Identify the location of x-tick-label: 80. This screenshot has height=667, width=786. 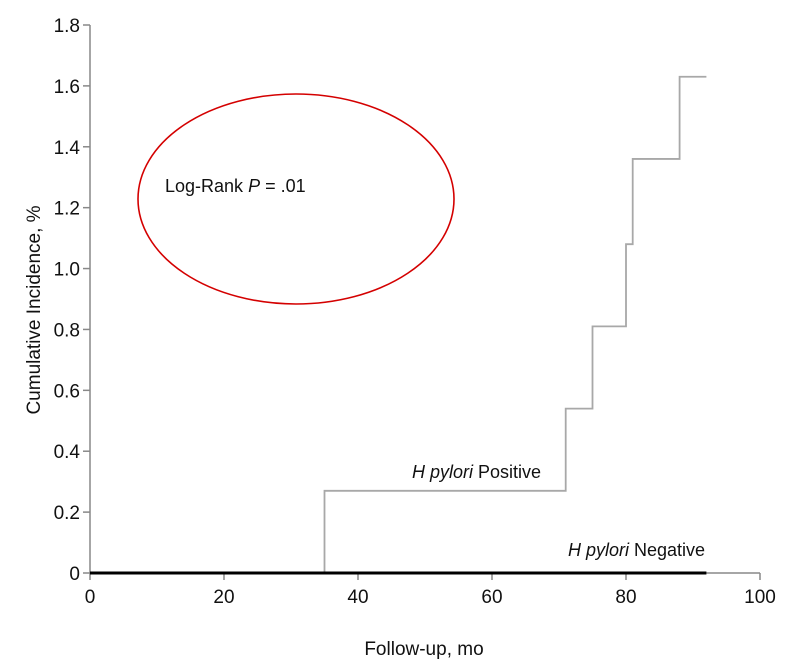
(625, 597).